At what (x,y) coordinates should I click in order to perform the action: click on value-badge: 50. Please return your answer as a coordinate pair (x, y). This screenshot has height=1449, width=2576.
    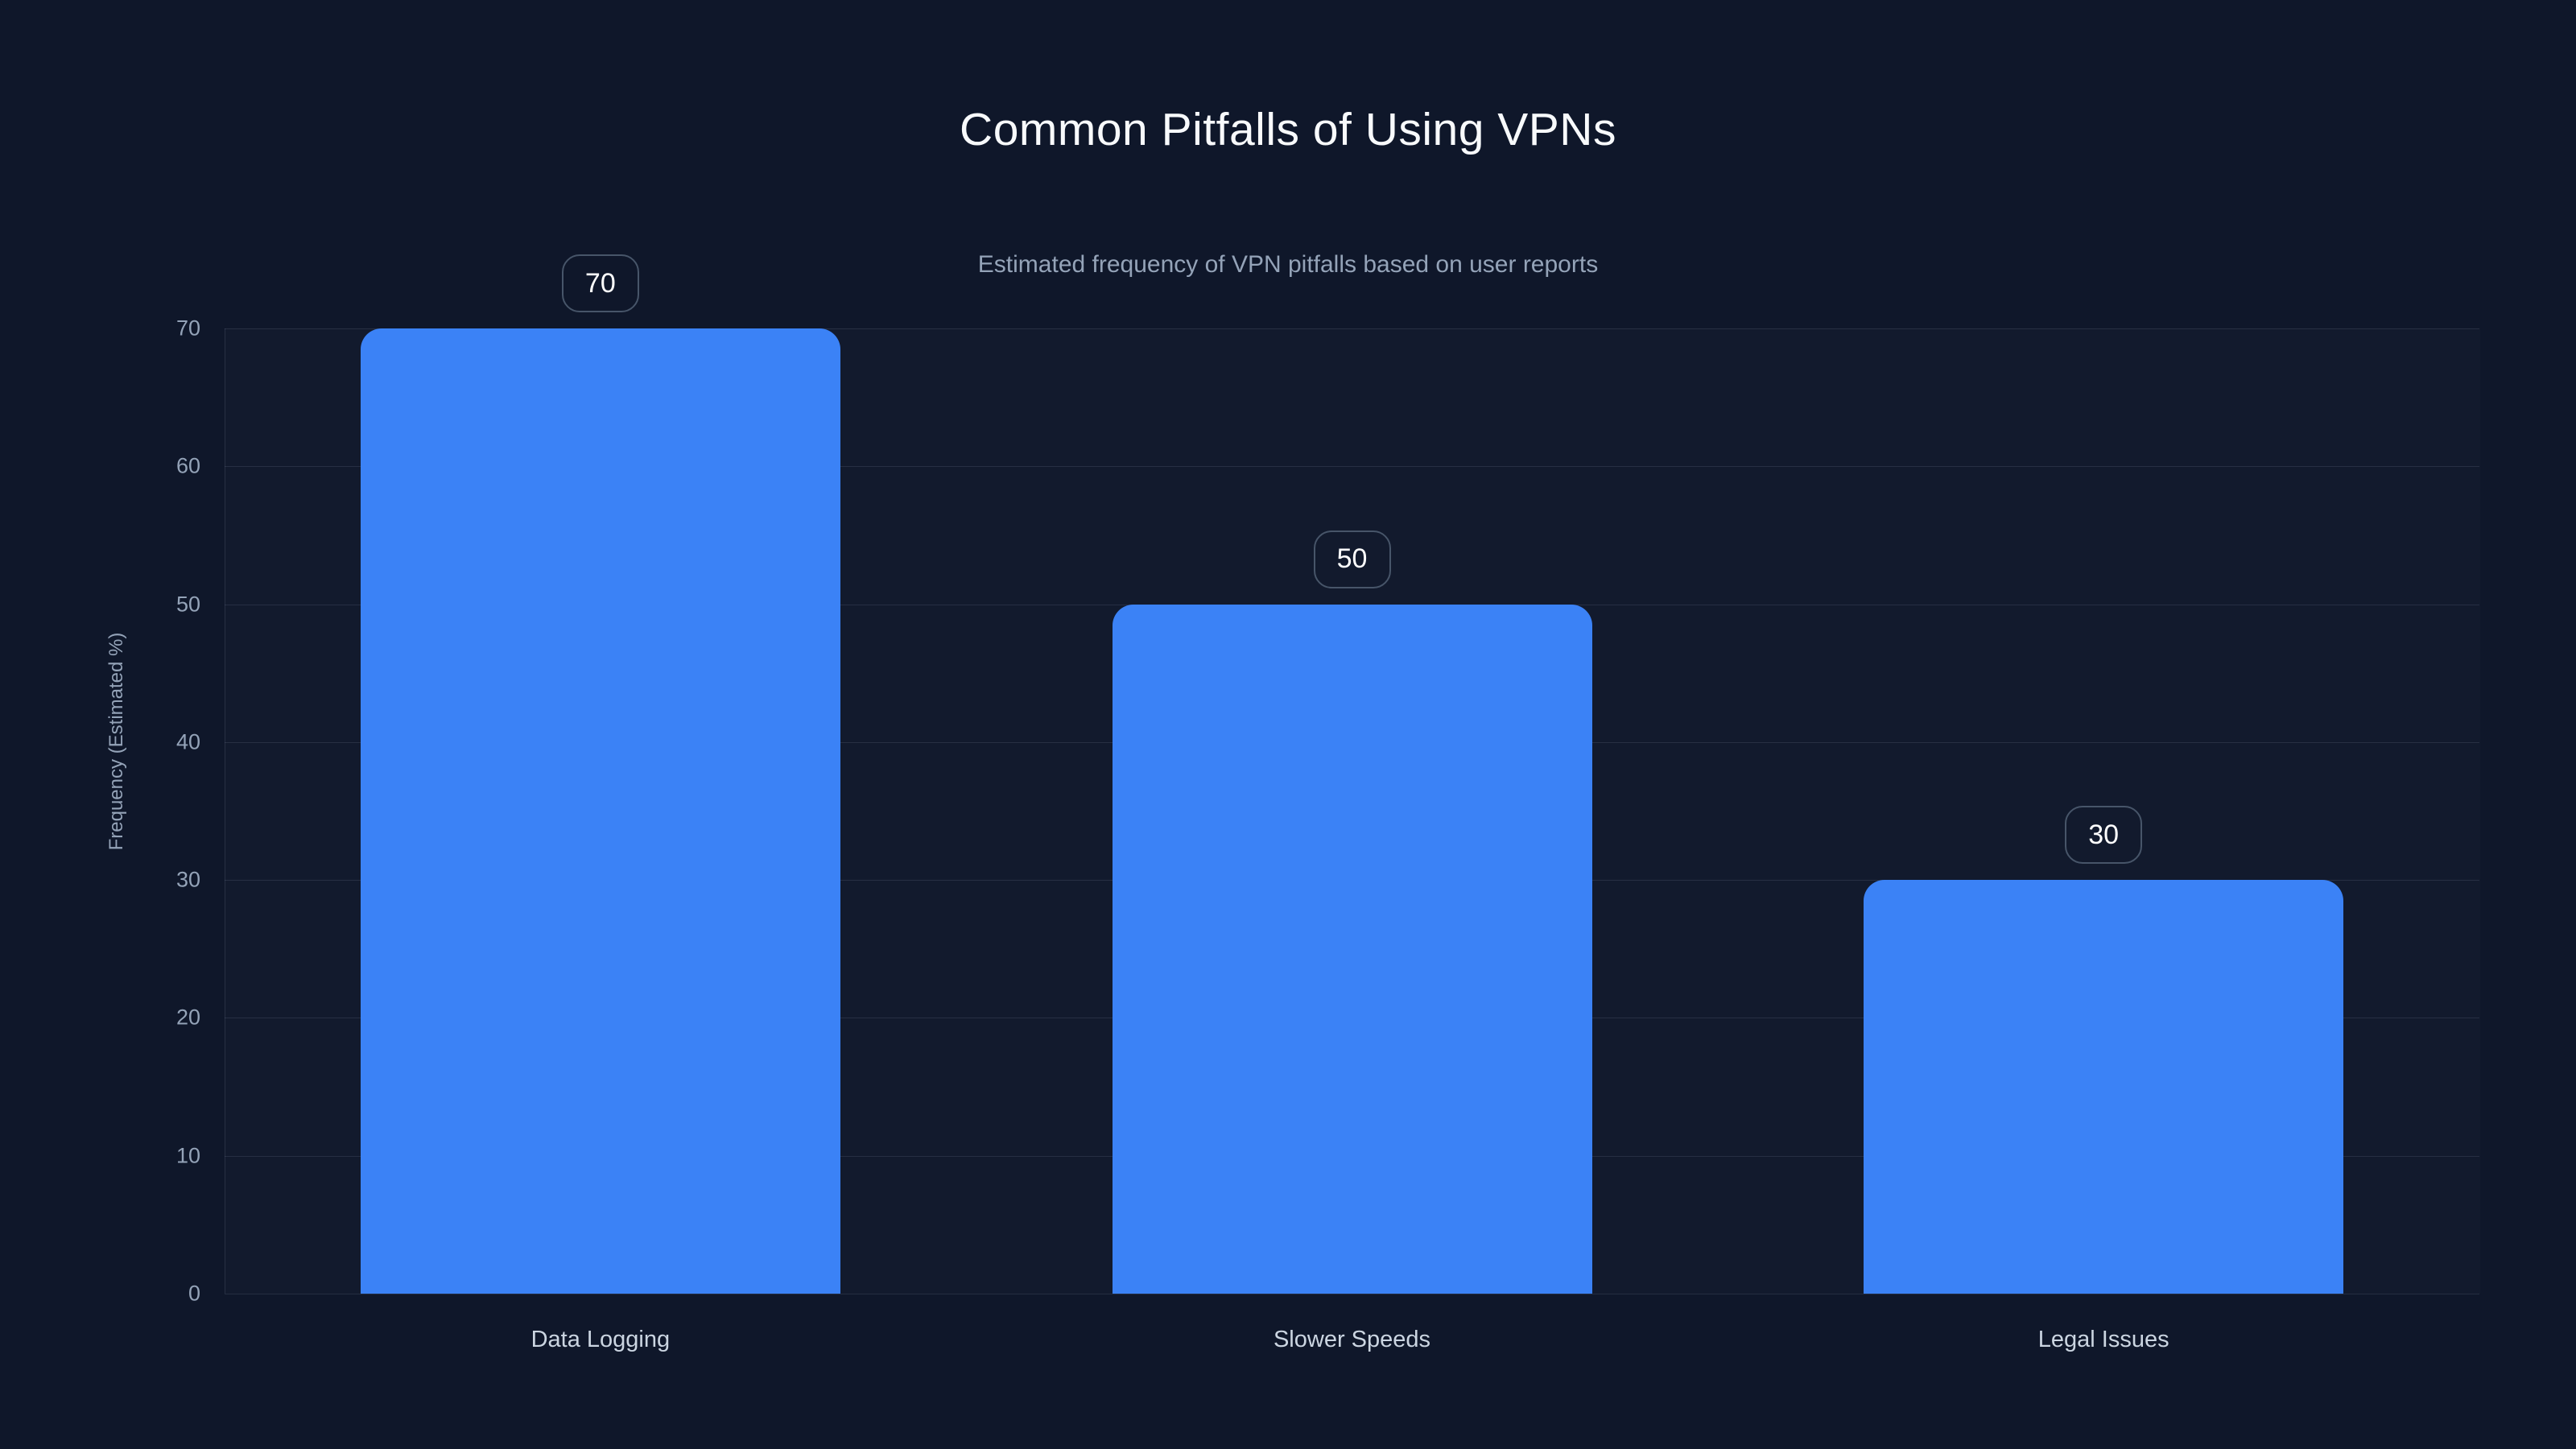
    Looking at the image, I should click on (1352, 559).